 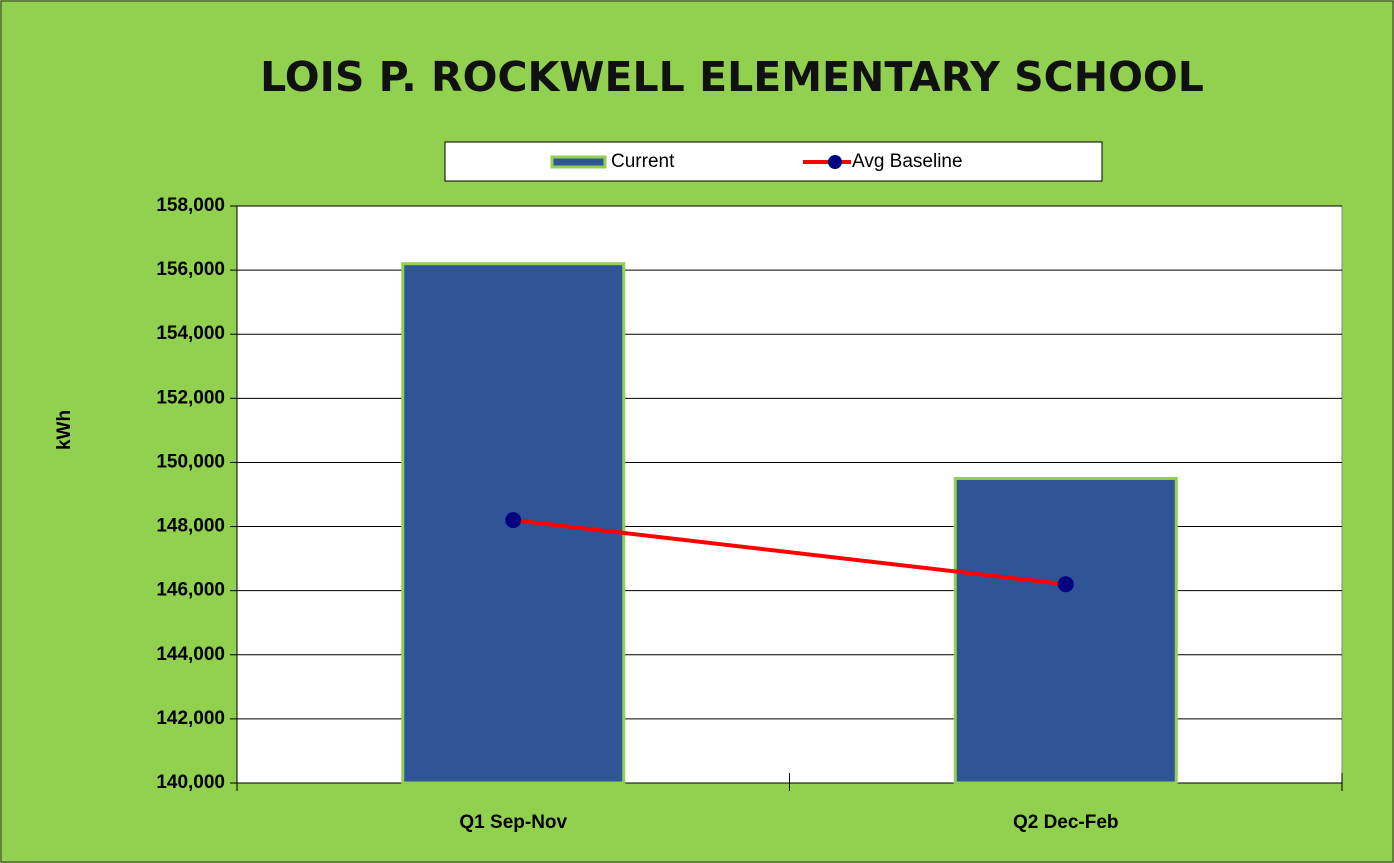 I want to click on y-tick-label: 142,000, so click(x=190, y=718).